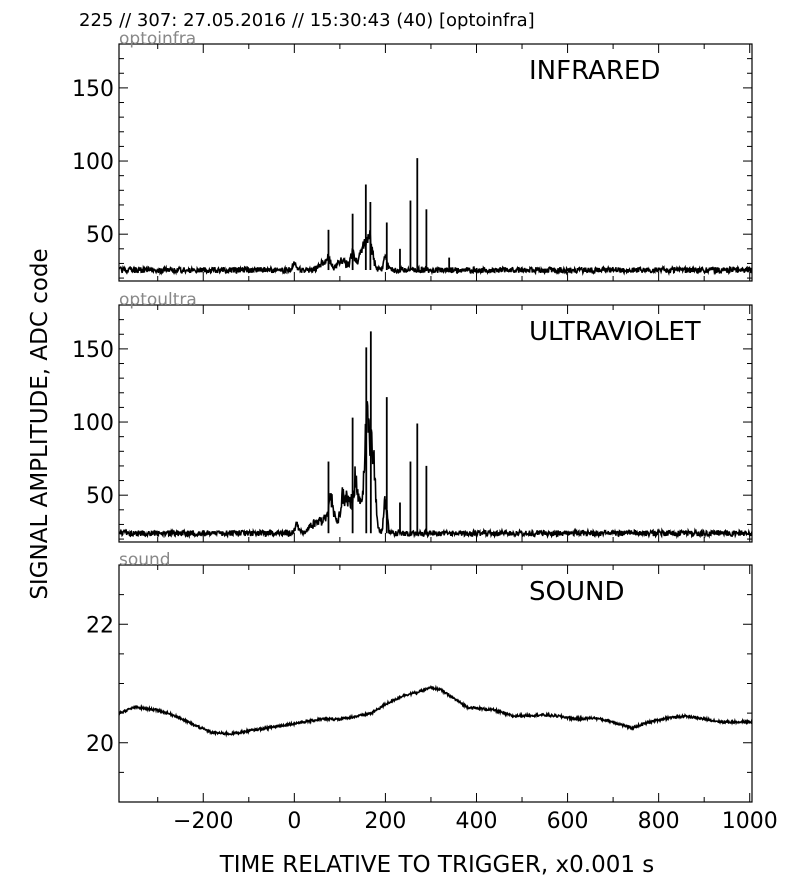  Describe the element at coordinates (615, 332) in the screenshot. I see `panel-annotation: ULTRAVIOLET` at that location.